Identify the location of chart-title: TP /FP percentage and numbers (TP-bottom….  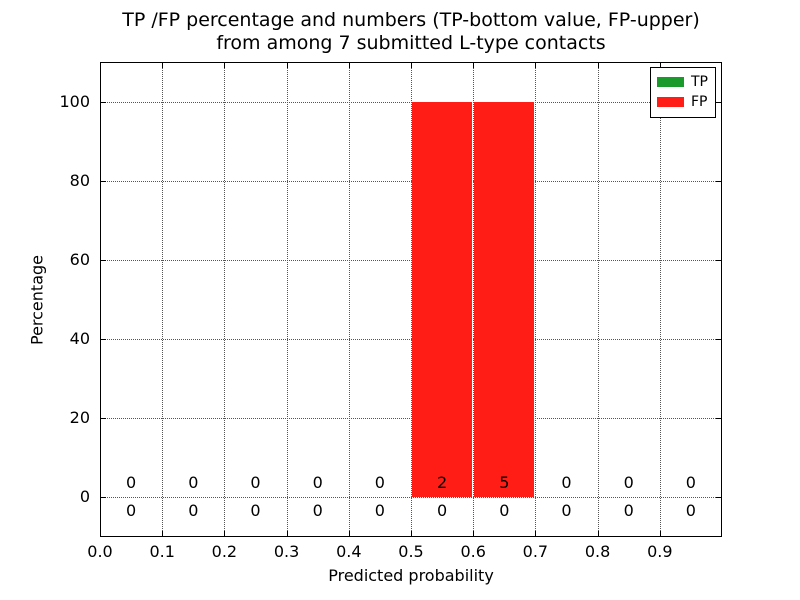
(411, 32).